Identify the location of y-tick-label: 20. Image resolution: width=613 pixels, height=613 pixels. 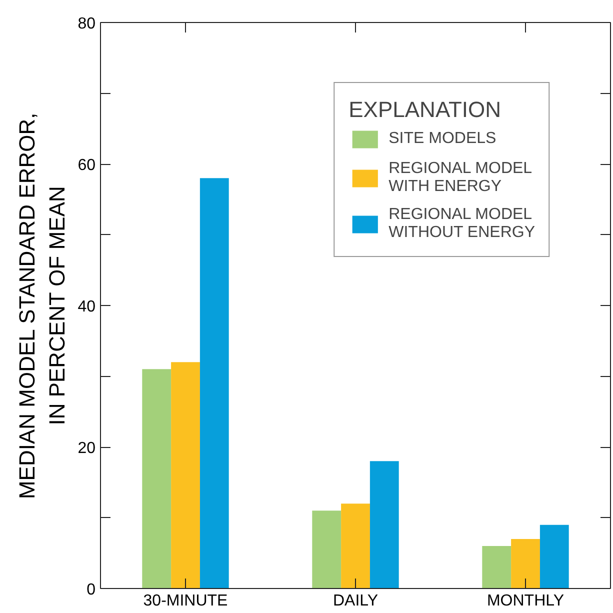
(87, 448).